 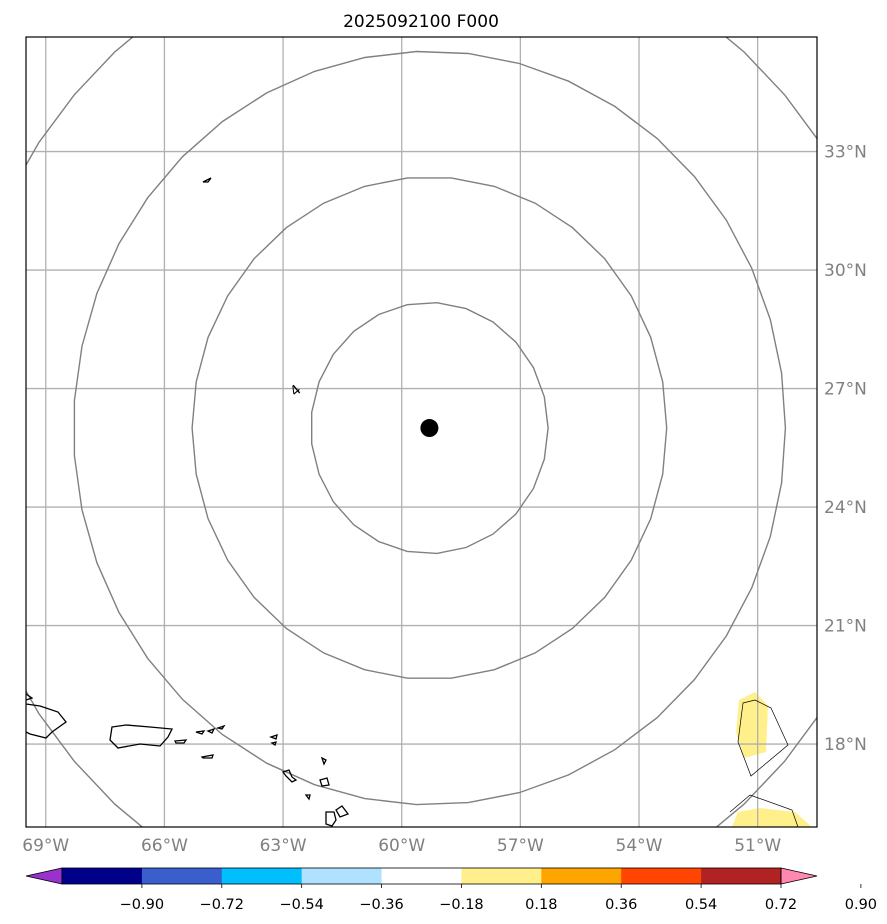 I want to click on colorbar-tick-label: −0.18, so click(x=461, y=905).